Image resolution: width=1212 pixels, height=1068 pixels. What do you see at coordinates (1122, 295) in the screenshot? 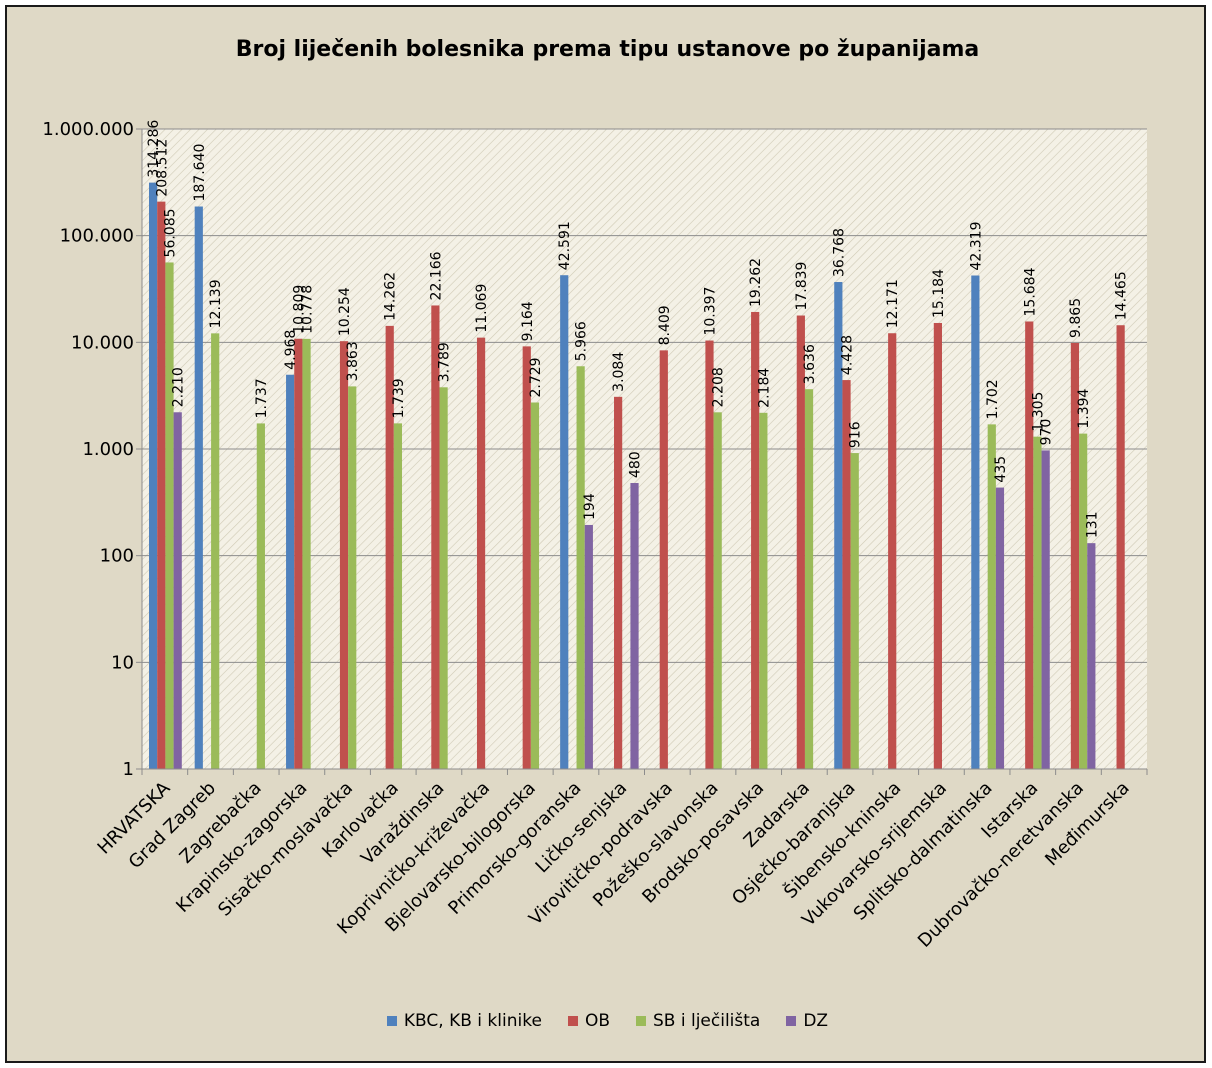
I see `data-label: 14.465` at bounding box center [1122, 295].